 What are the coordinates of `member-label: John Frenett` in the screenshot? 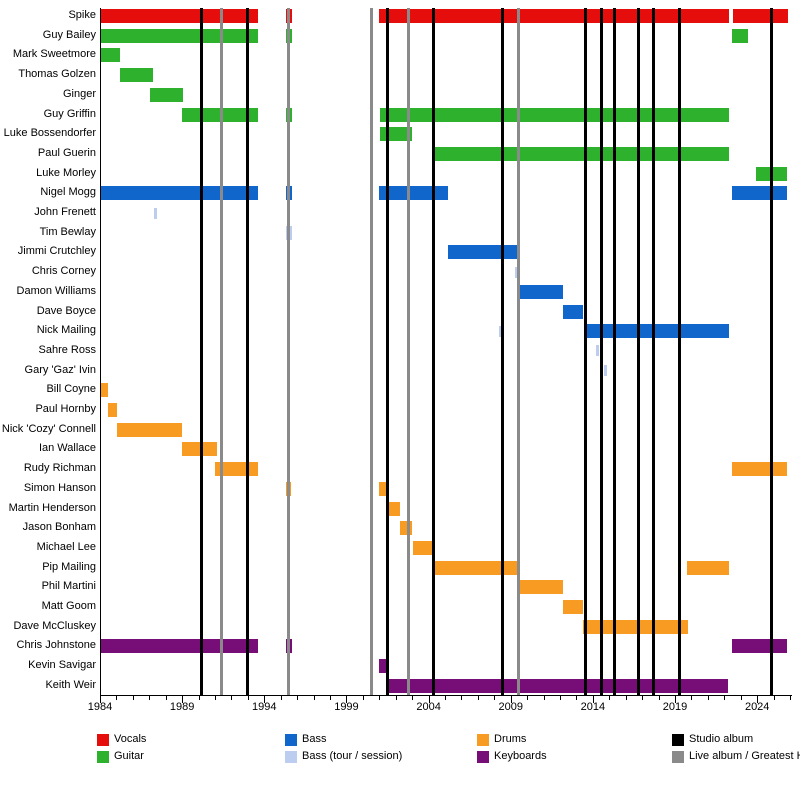 It's located at (65, 212).